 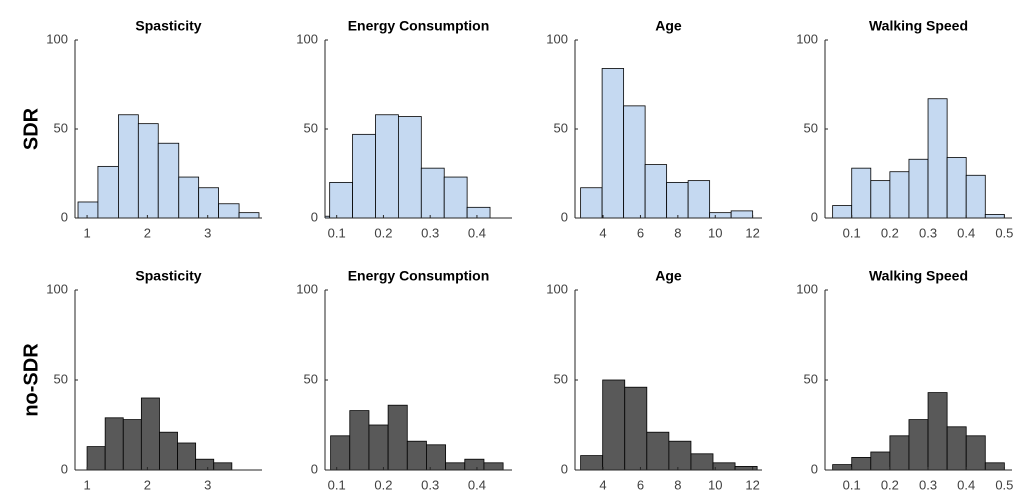 I want to click on panel: Walking Speed 0 50 100 0.1 0.2 0.3 0.4 0.5, so click(x=904, y=380).